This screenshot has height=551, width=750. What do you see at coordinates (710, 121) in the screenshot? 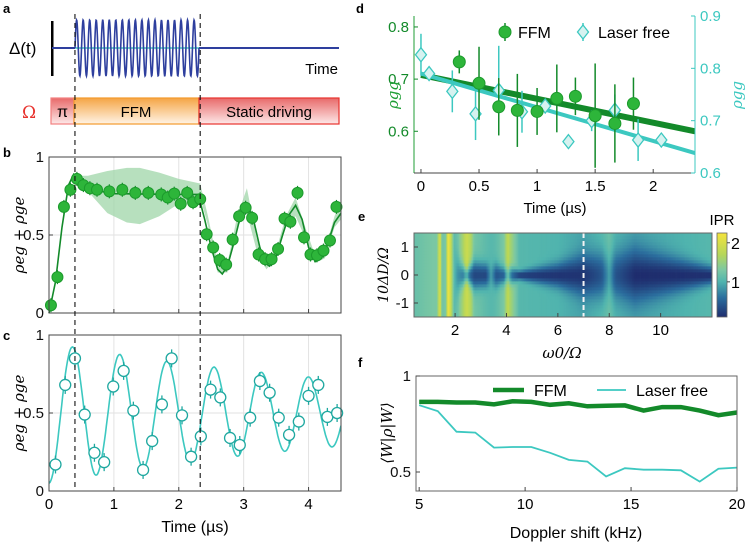
I see `y-tick-label: 0.7` at bounding box center [710, 121].